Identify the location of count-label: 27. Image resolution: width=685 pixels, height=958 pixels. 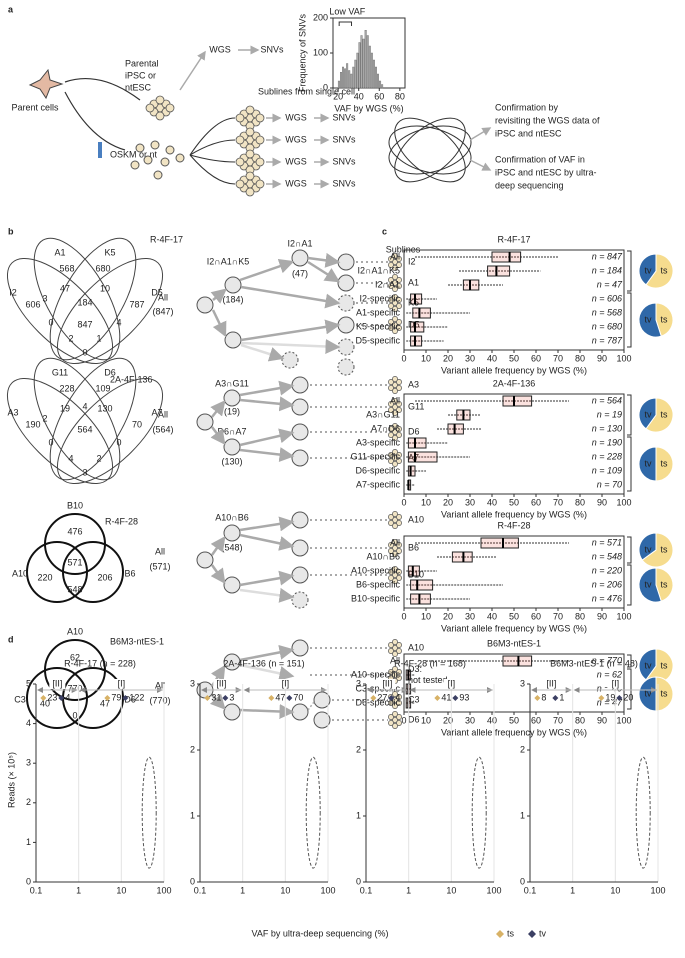
(382, 697).